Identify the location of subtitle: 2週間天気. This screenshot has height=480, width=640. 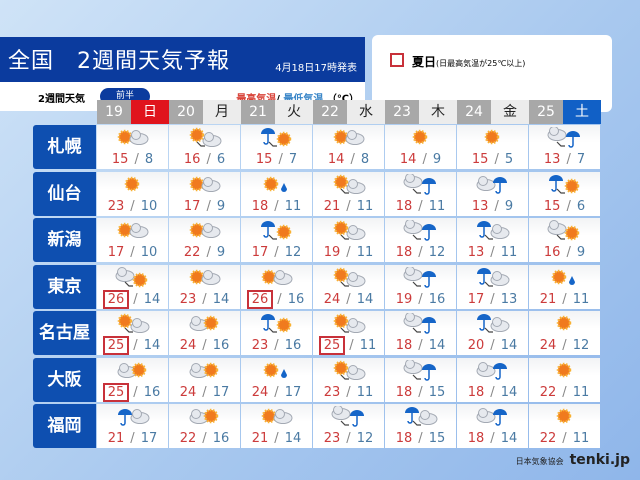
(61, 99).